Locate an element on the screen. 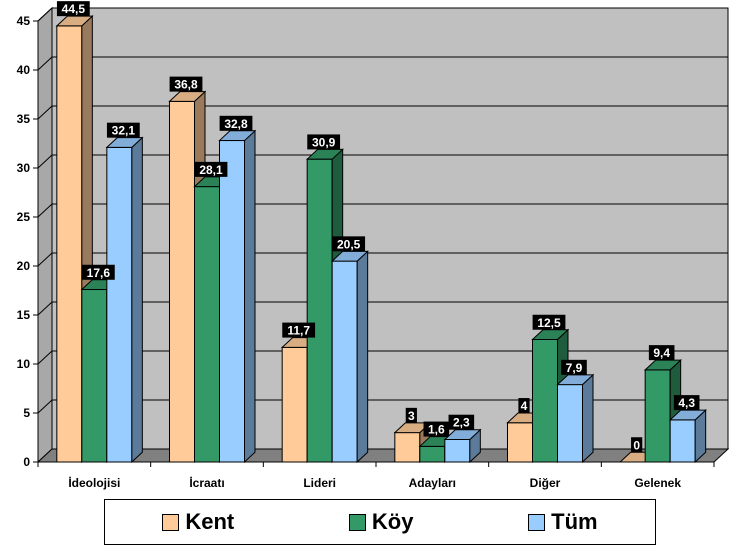  y-tick-label: 45 is located at coordinates (24, 21).